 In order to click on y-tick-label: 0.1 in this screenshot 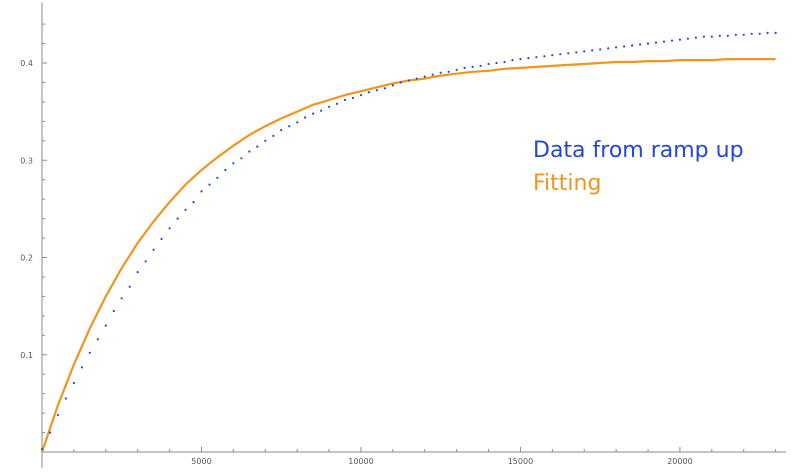, I will do `click(26, 355)`.